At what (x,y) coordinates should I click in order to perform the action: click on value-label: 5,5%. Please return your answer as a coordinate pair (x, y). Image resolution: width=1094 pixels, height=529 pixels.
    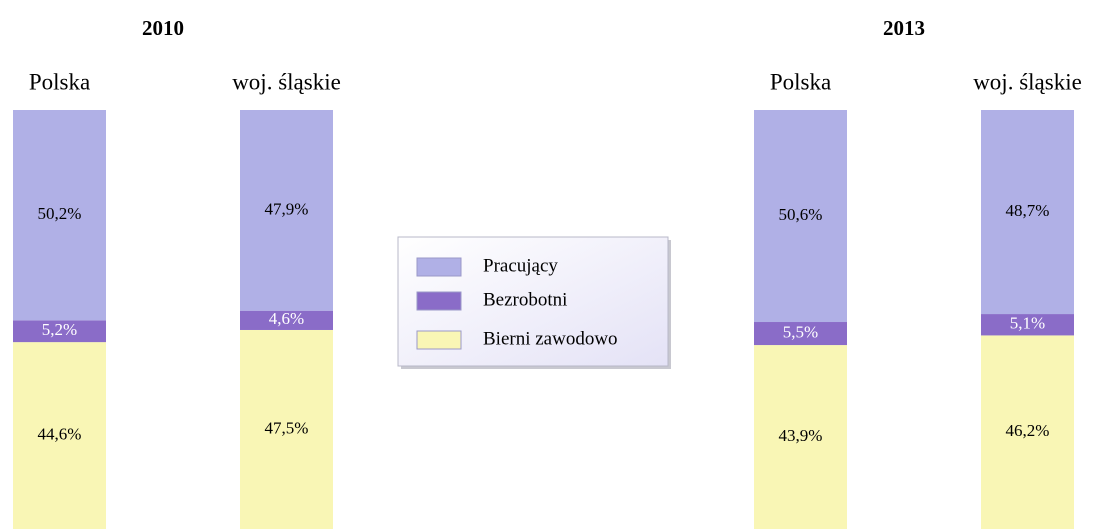
    Looking at the image, I should click on (800, 331).